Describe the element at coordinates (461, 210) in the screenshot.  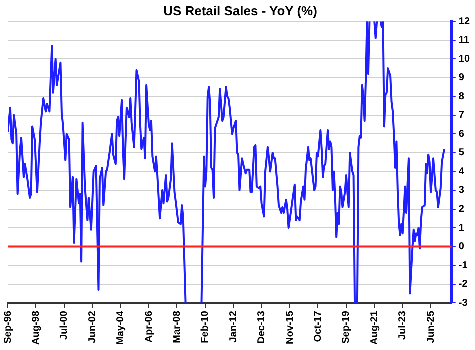
I see `y-tick-label: 2` at that location.